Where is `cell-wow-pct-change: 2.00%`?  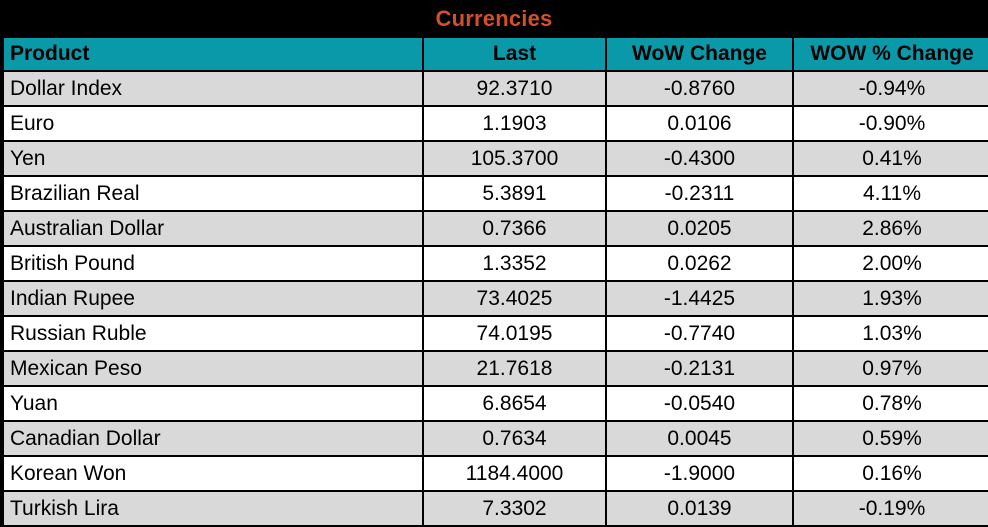
cell-wow-pct-change: 2.00% is located at coordinates (890, 263).